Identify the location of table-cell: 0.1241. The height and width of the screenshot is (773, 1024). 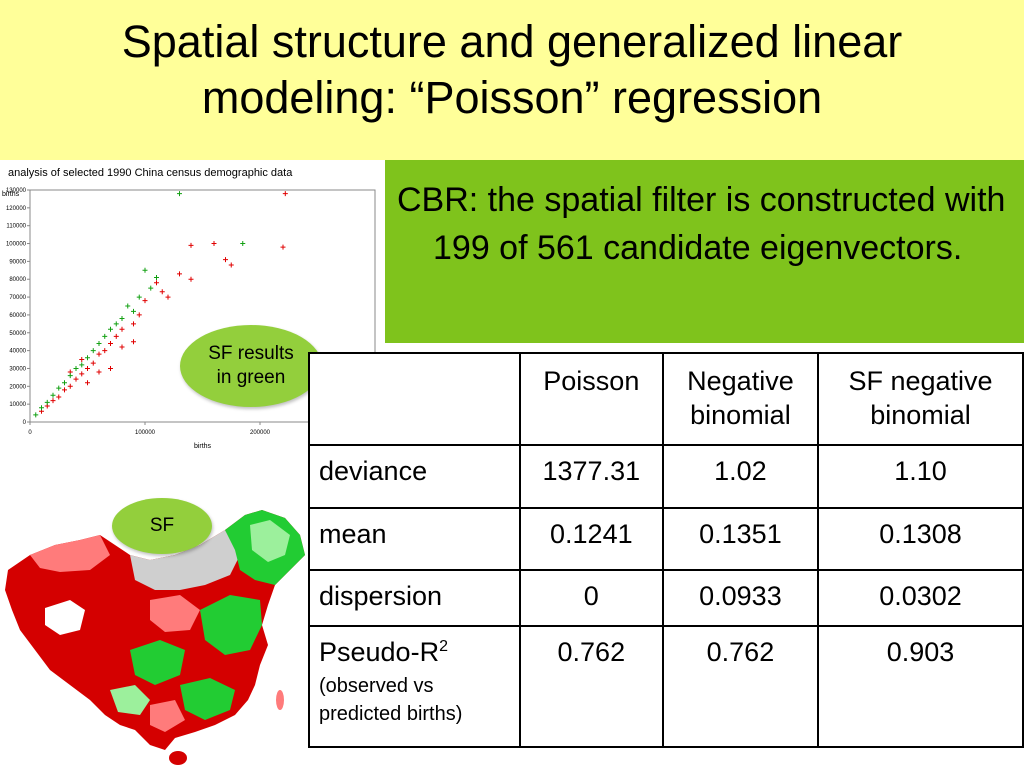
(591, 539).